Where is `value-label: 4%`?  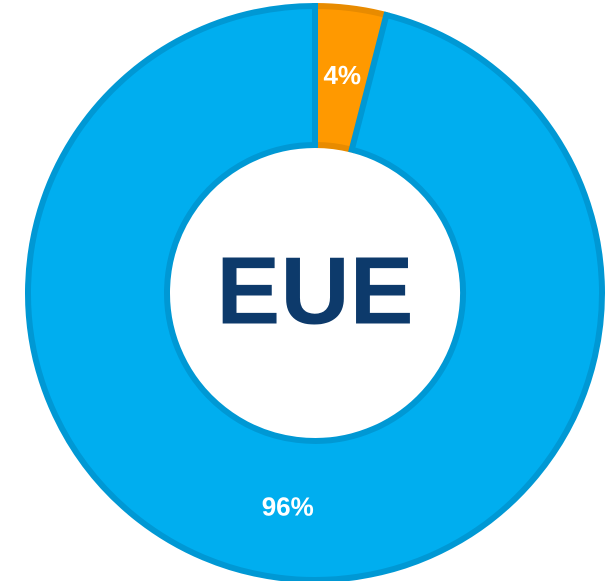
value-label: 4% is located at coordinates (342, 75).